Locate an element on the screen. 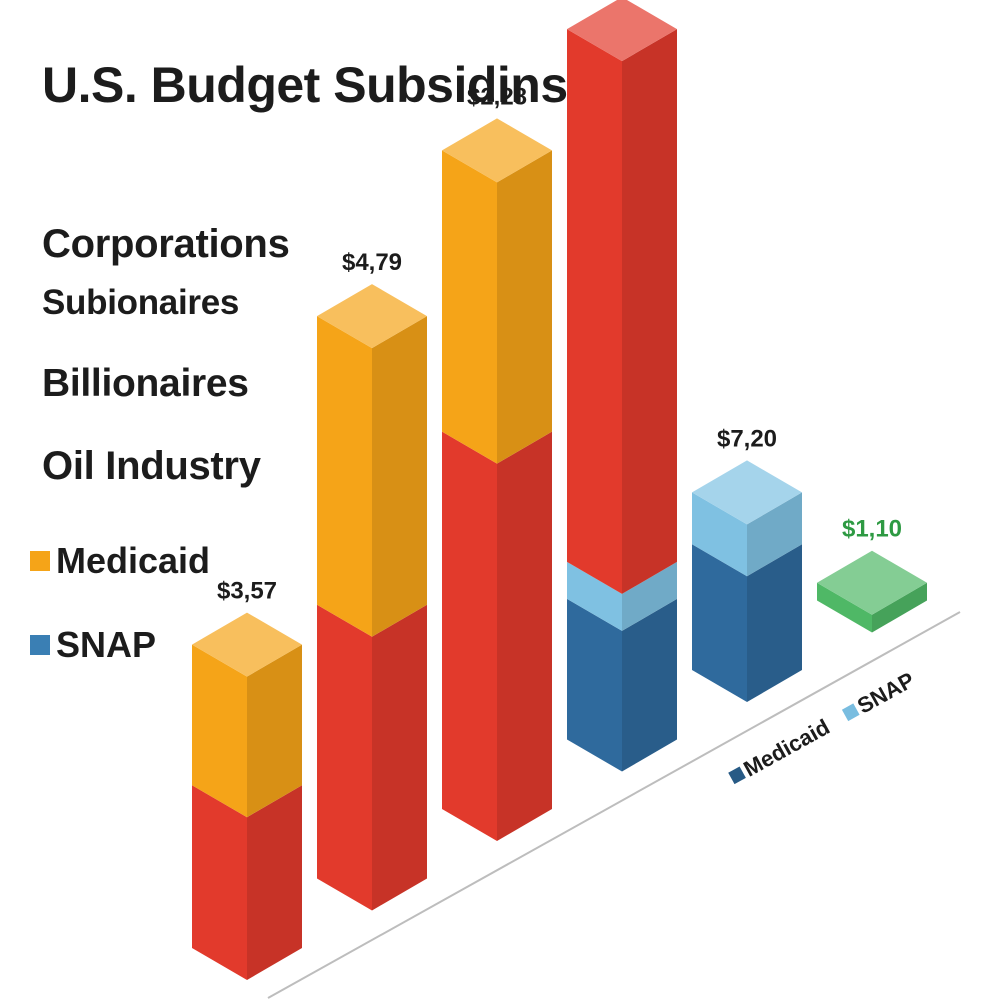  category-label-billionaires: Billionaires is located at coordinates (145, 383).